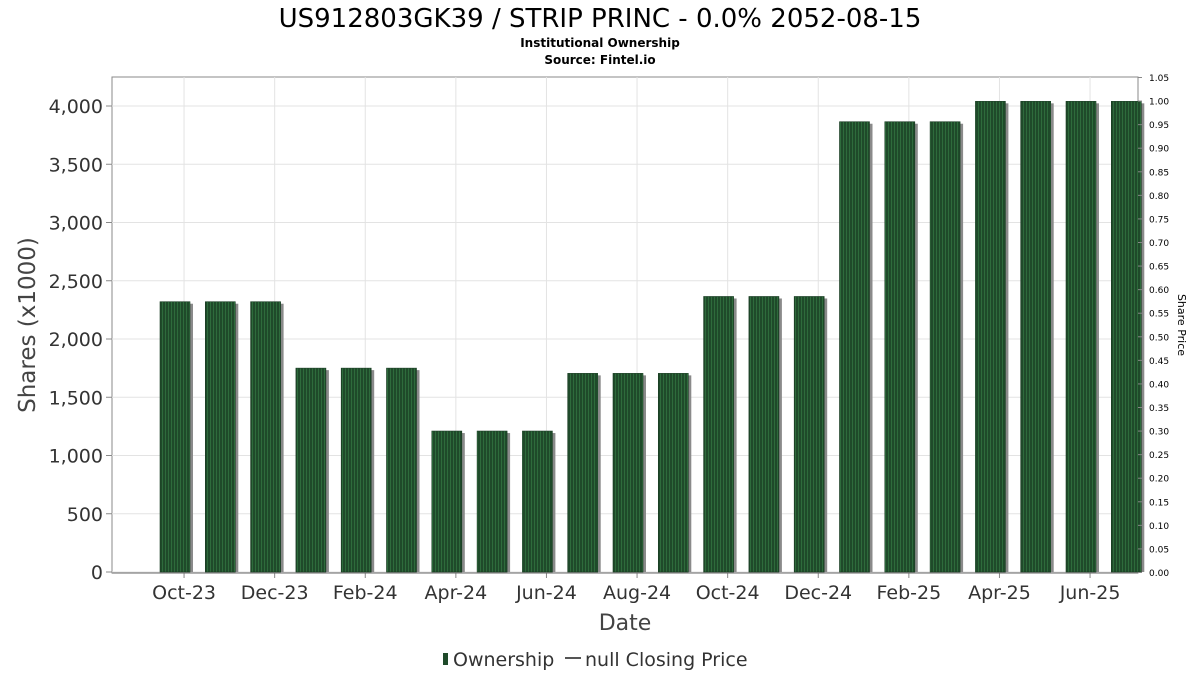 Image resolution: width=1200 pixels, height=675 pixels. I want to click on y2-tick-label: 0.20, so click(1159, 480).